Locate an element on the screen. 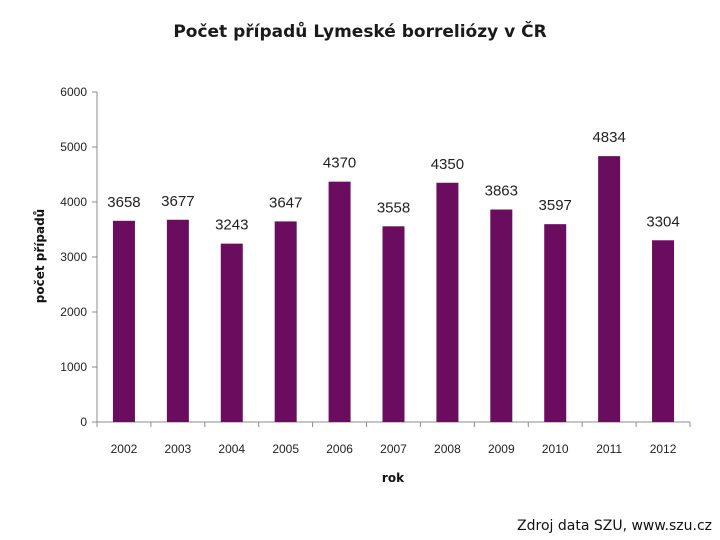 This screenshot has height=540, width=720. x-tick-label: 2010 is located at coordinates (555, 449).